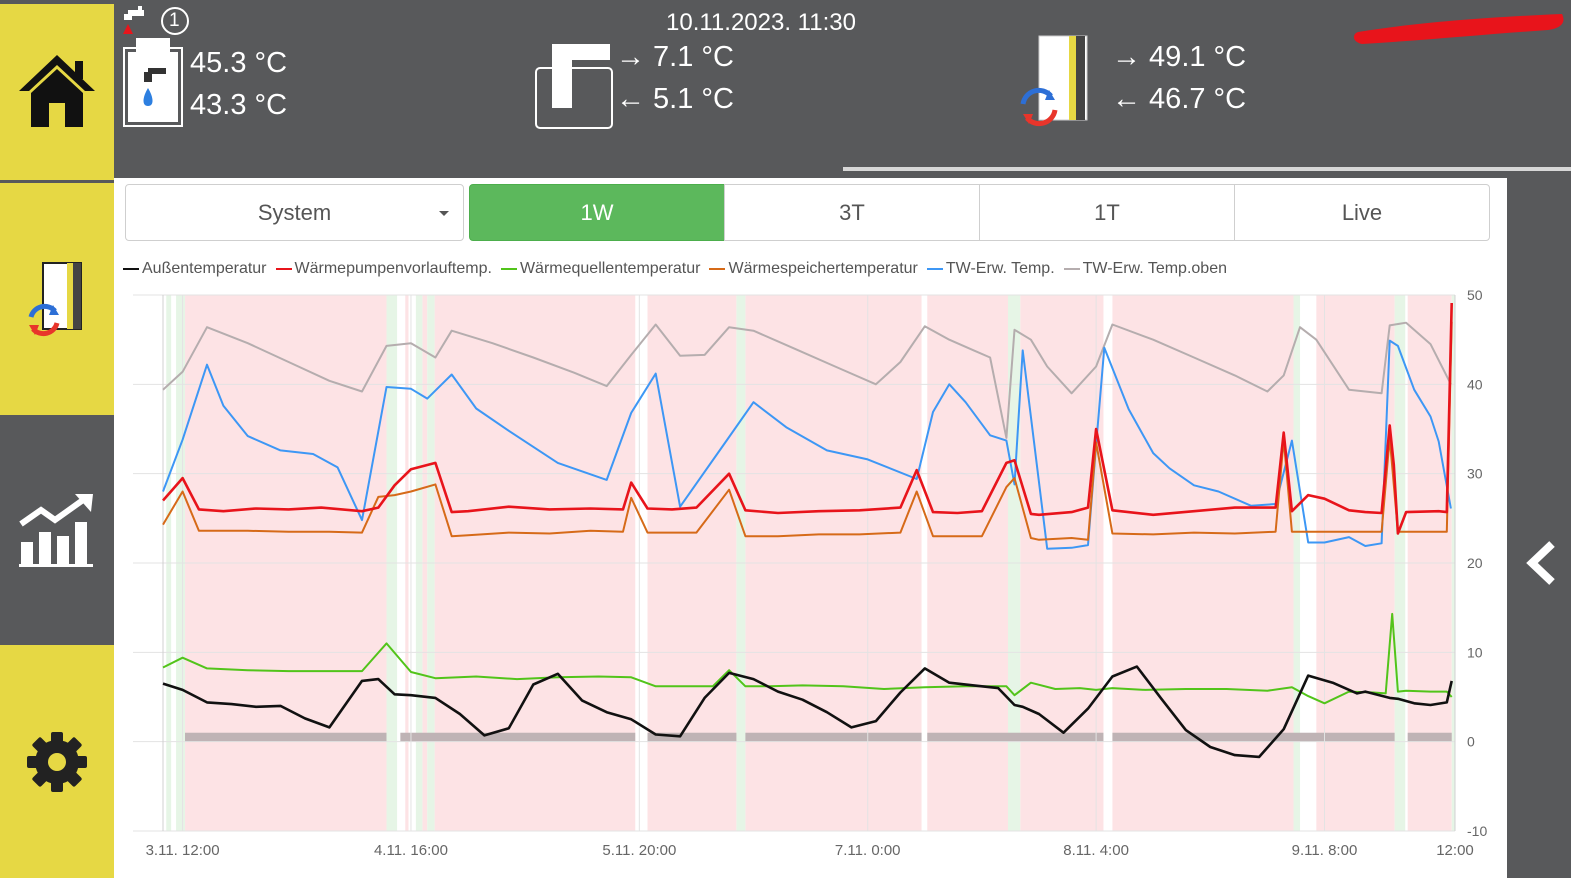 Image resolution: width=1571 pixels, height=878 pixels. What do you see at coordinates (393, 268) in the screenshot?
I see `legend-label: Wärmepumpenvorlauftemp.` at bounding box center [393, 268].